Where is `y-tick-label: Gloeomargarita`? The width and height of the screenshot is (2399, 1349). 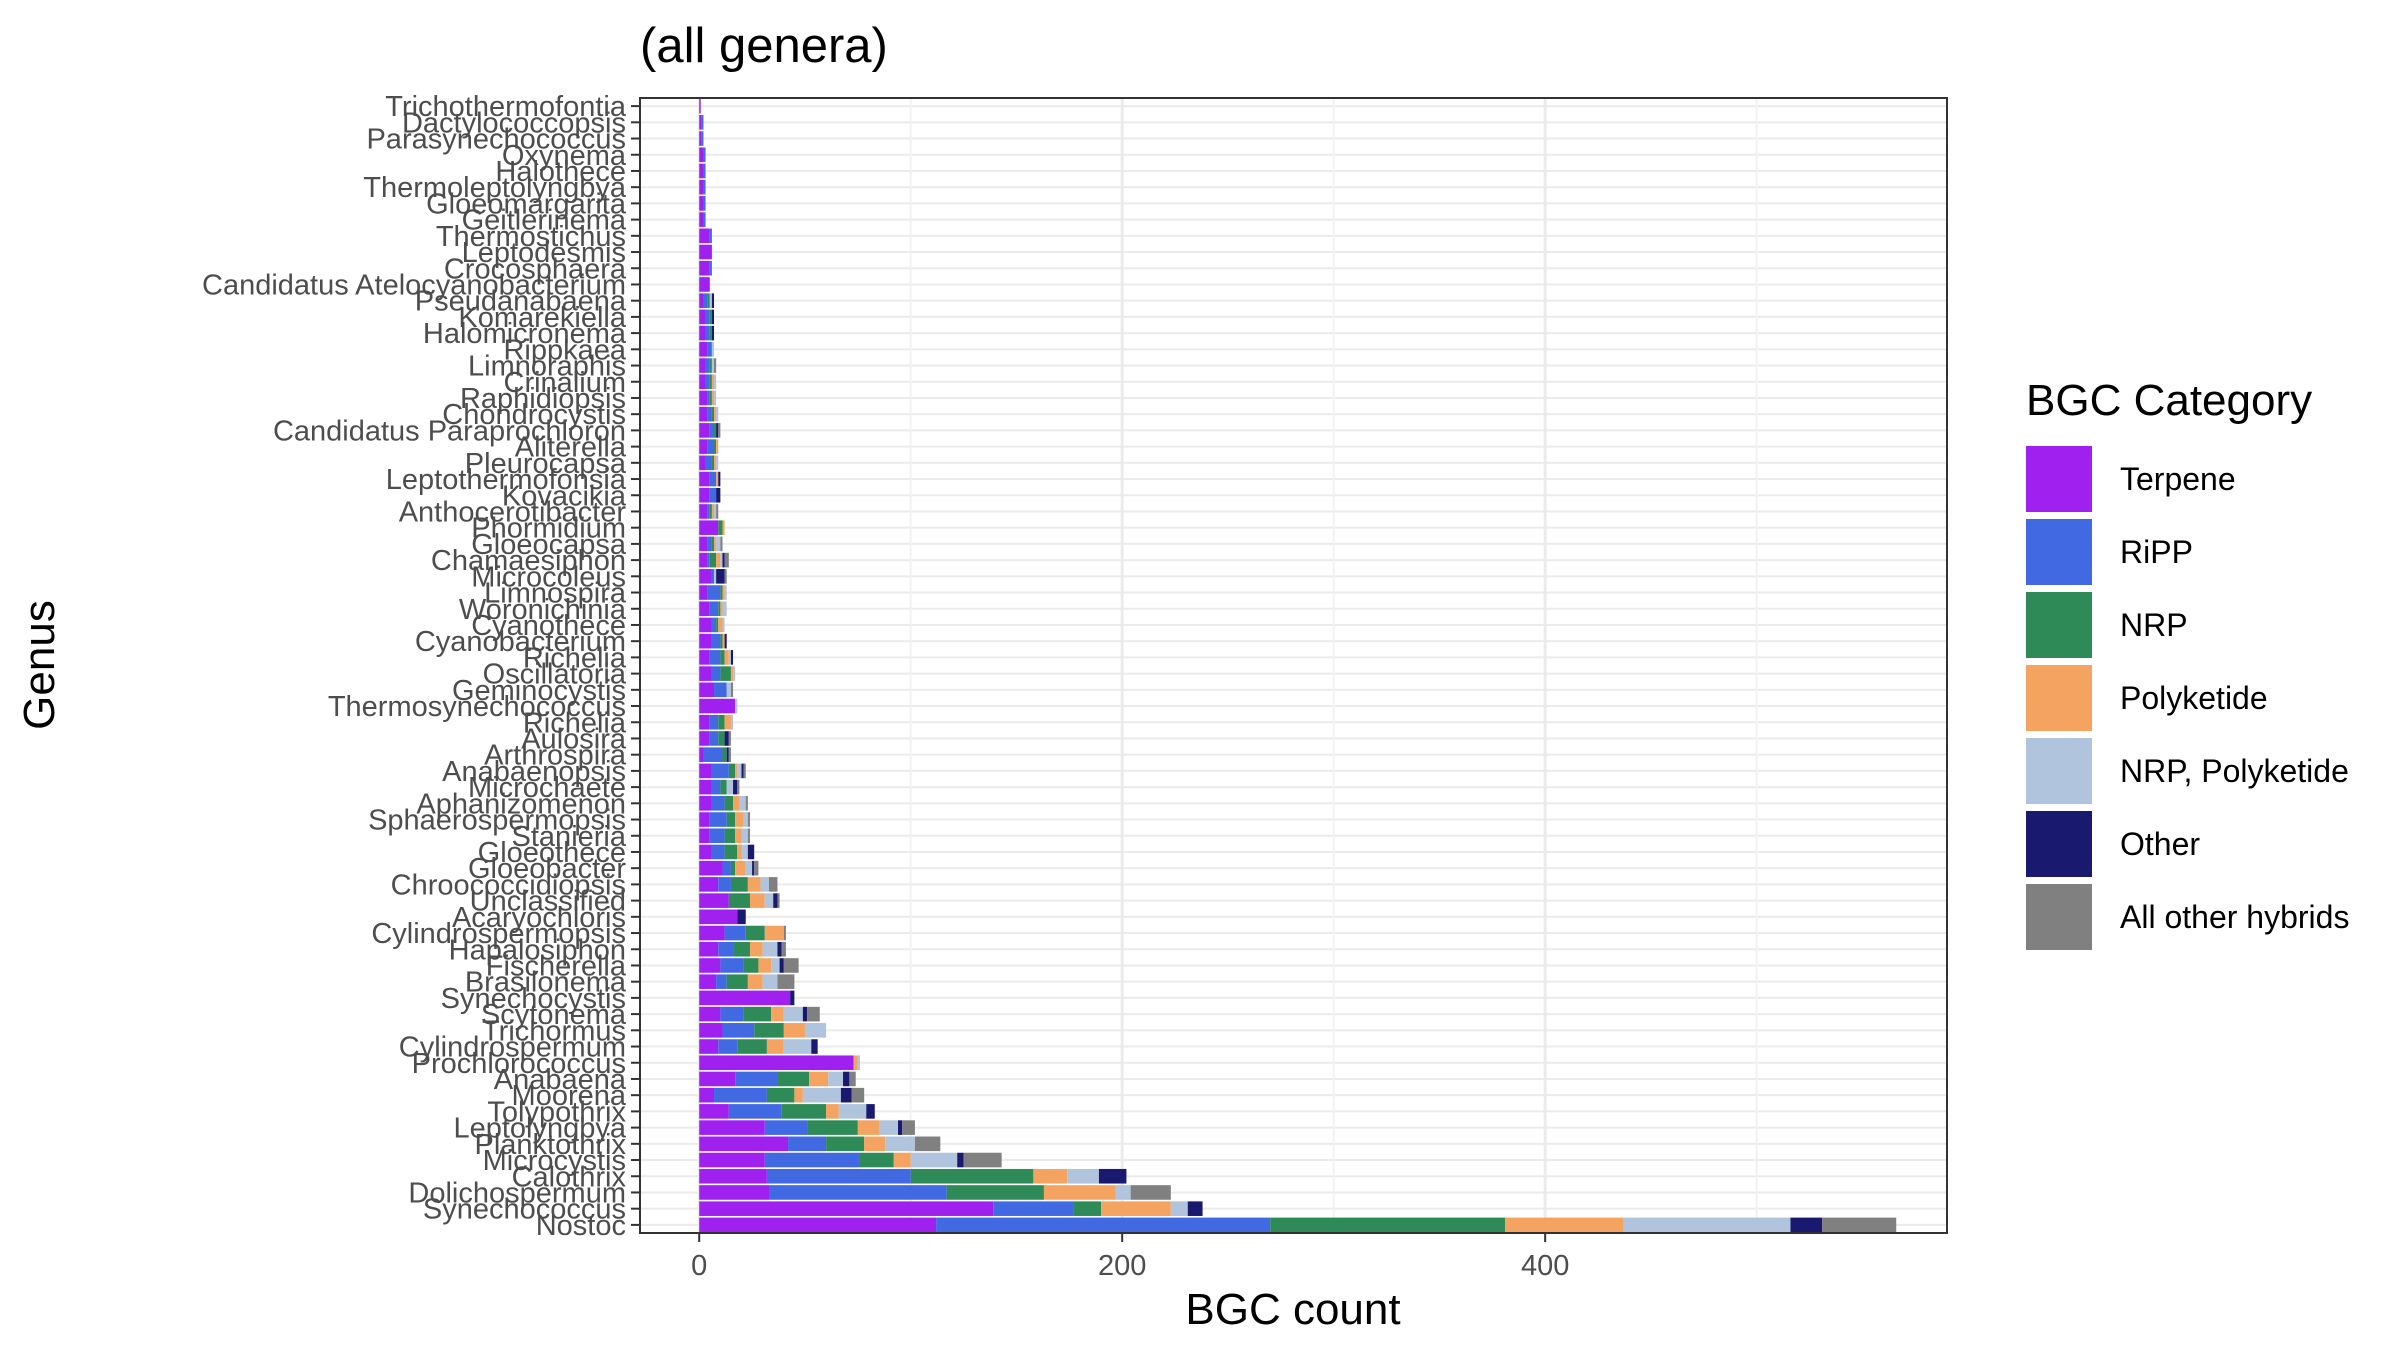 y-tick-label: Gloeomargarita is located at coordinates (526, 204).